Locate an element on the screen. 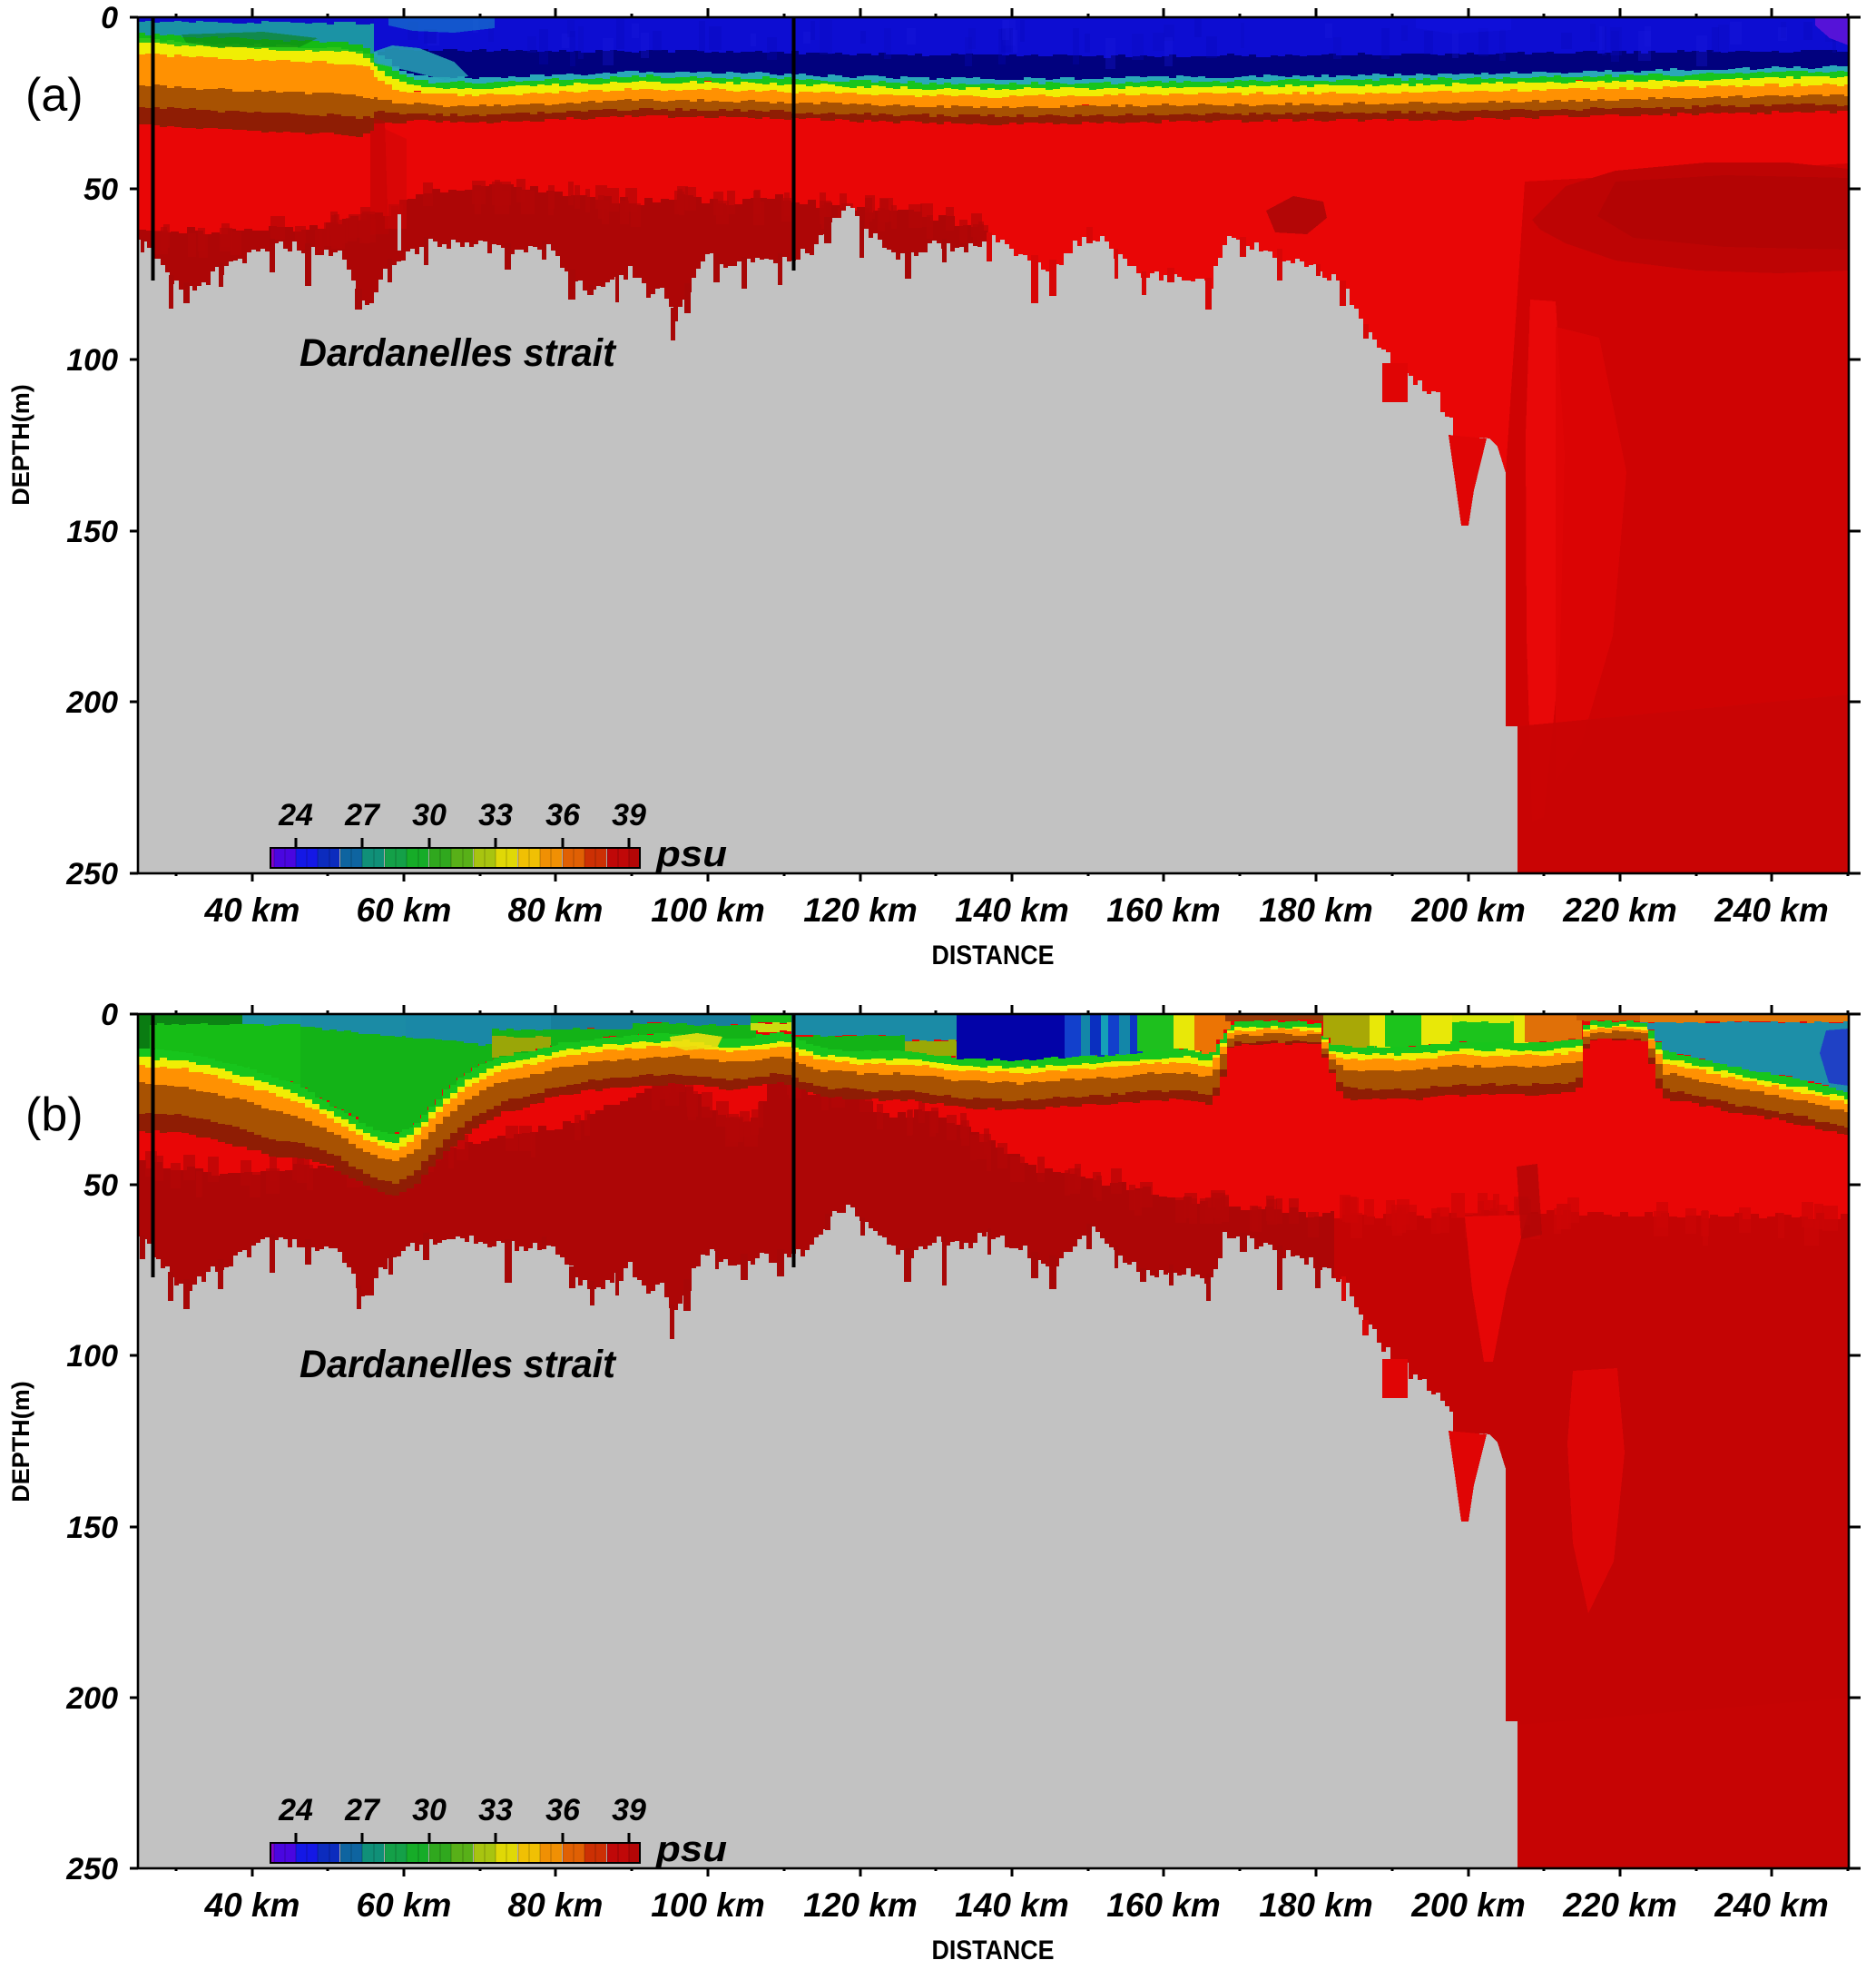 This screenshot has width=1876, height=1970. svg-text: (b) is located at coordinates (54, 1114).